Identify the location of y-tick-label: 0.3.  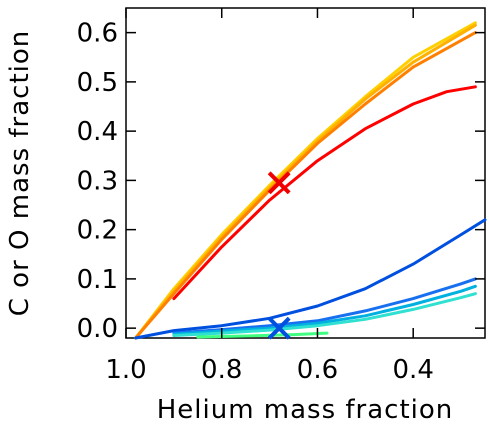
(97, 181).